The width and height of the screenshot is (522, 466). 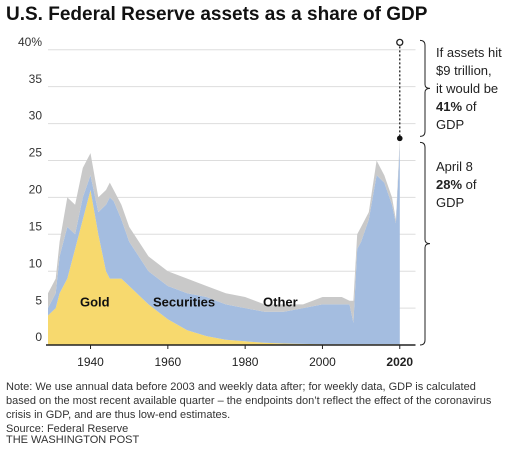 I want to click on x-tick-label: 1940, so click(x=90, y=362).